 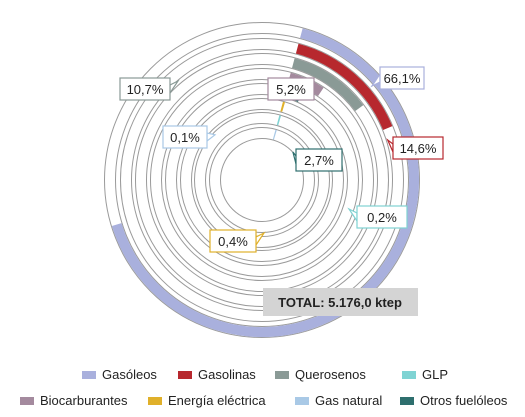 I want to click on legend-label: Querosenos, so click(x=330, y=374).